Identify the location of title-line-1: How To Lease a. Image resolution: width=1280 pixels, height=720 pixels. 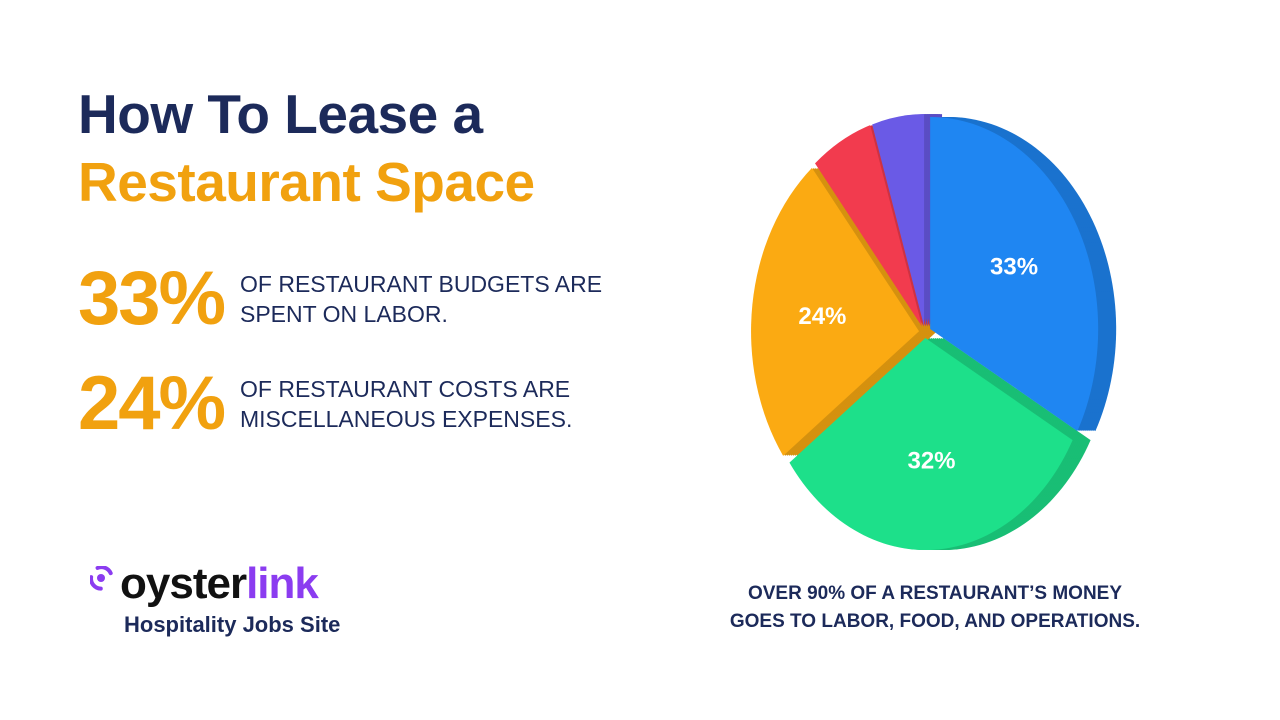
(280, 114).